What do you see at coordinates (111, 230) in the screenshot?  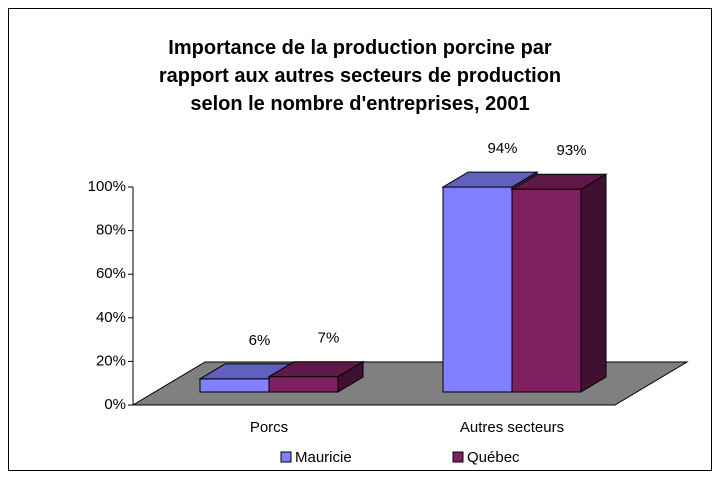 I see `y-tick-label: 80%` at bounding box center [111, 230].